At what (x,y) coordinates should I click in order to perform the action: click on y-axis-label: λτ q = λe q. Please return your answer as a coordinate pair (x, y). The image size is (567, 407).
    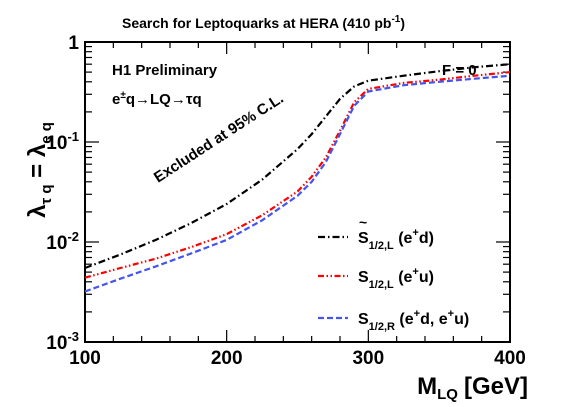
    Looking at the image, I should click on (39, 170).